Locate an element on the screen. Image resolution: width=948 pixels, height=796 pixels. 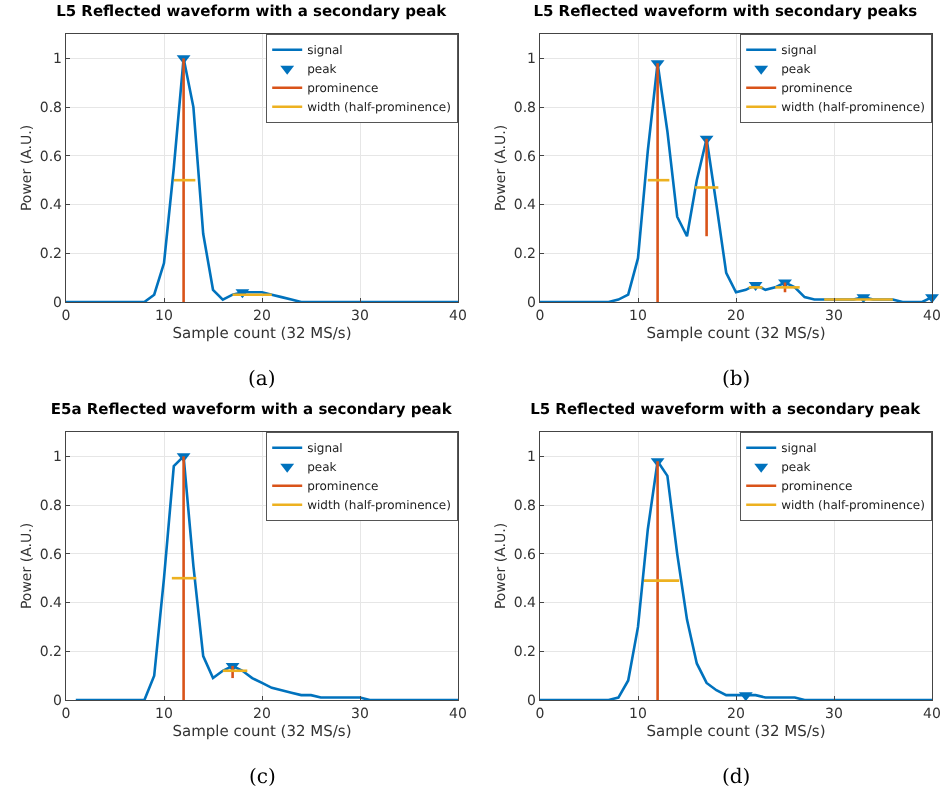
text: (b) is located at coordinates (736, 380).